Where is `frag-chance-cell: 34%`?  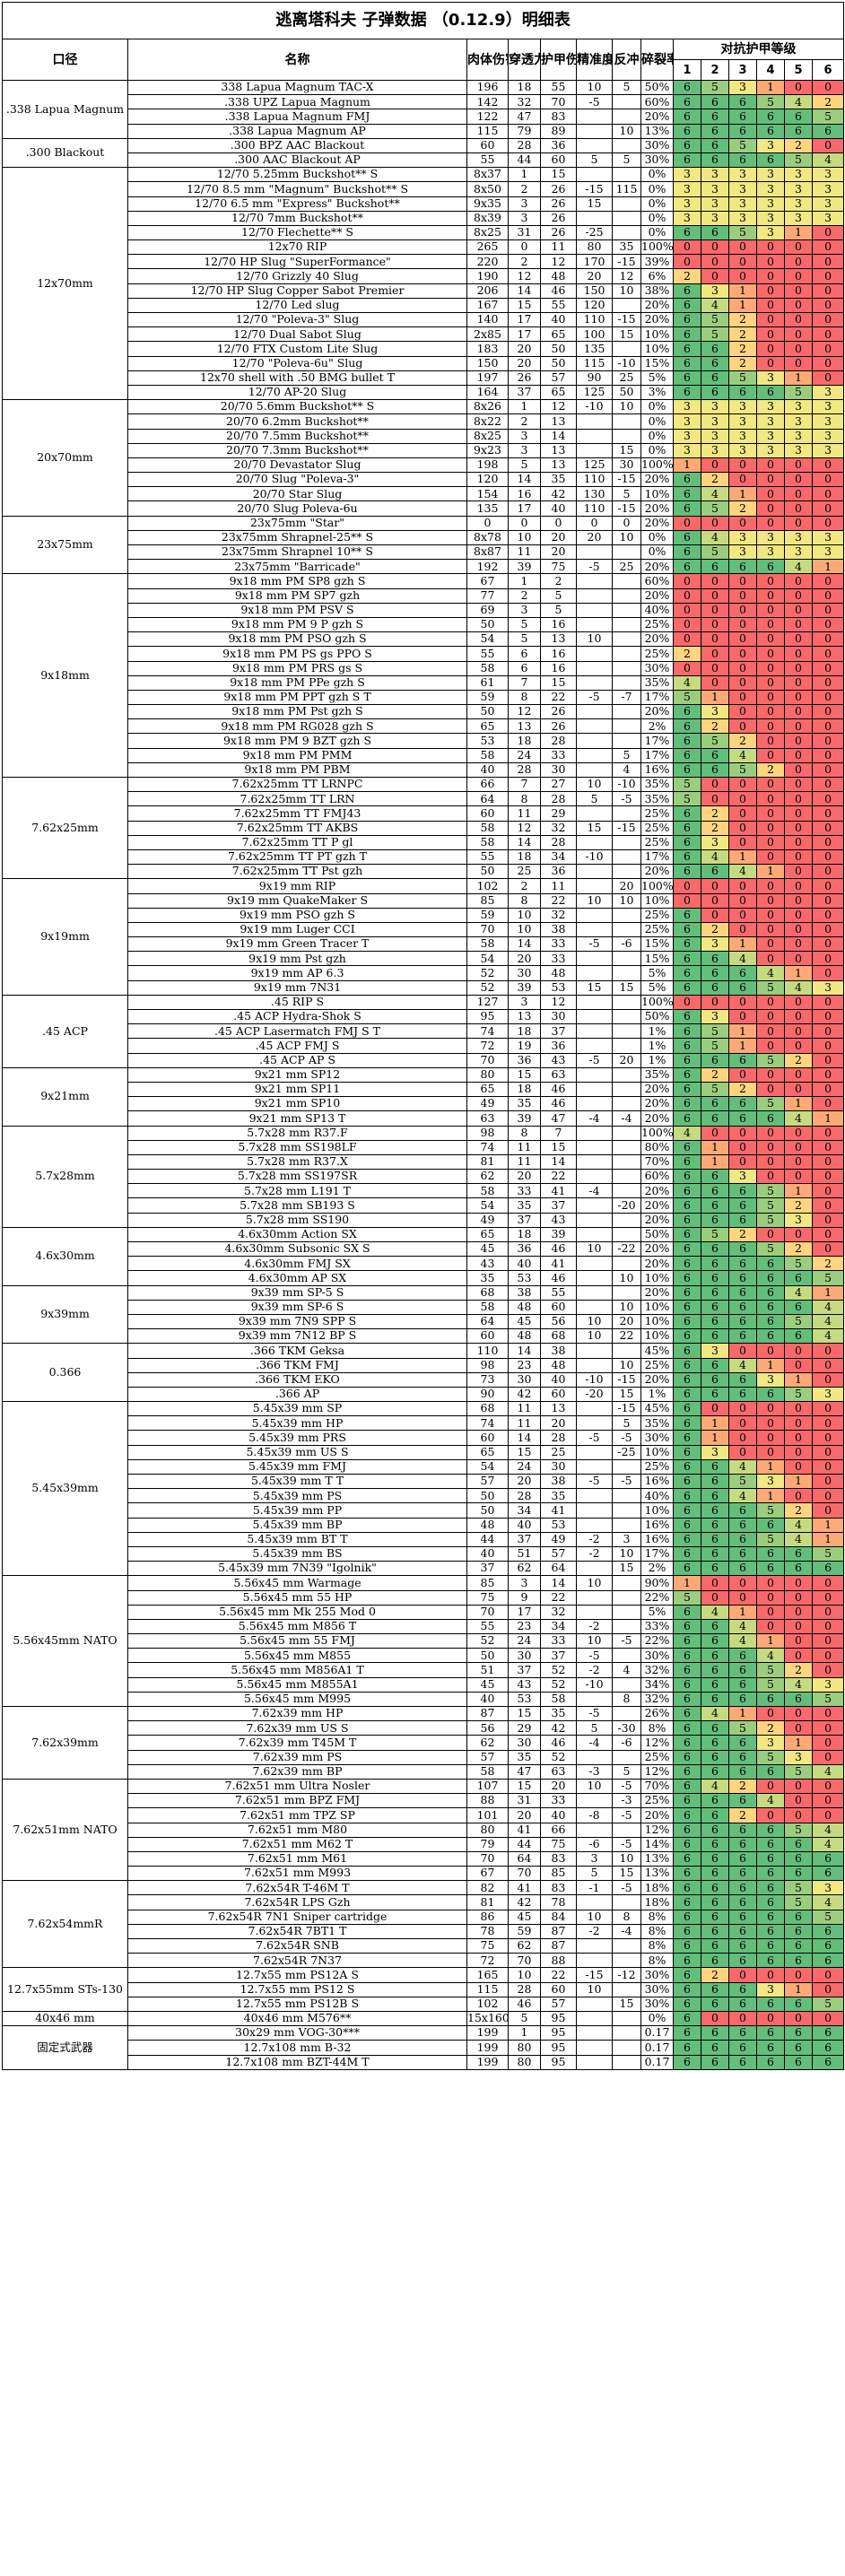 frag-chance-cell: 34% is located at coordinates (657, 1684).